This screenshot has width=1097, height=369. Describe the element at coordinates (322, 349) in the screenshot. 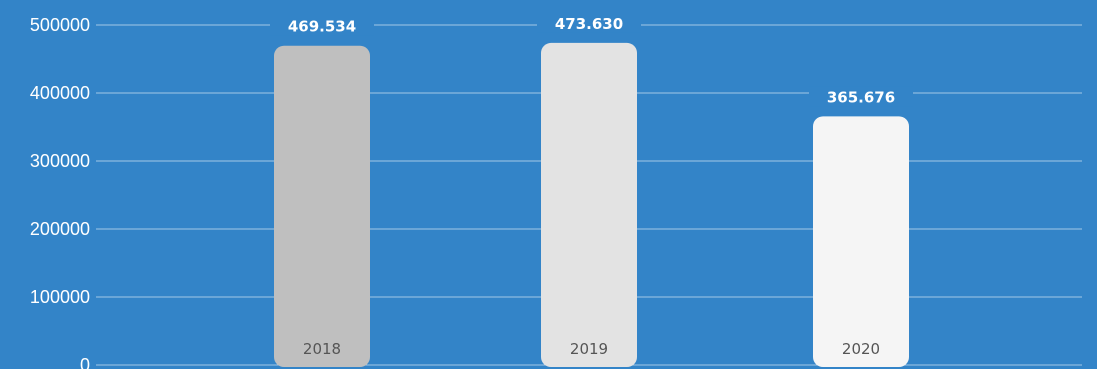

I see `category-label-2018: 2018` at that location.